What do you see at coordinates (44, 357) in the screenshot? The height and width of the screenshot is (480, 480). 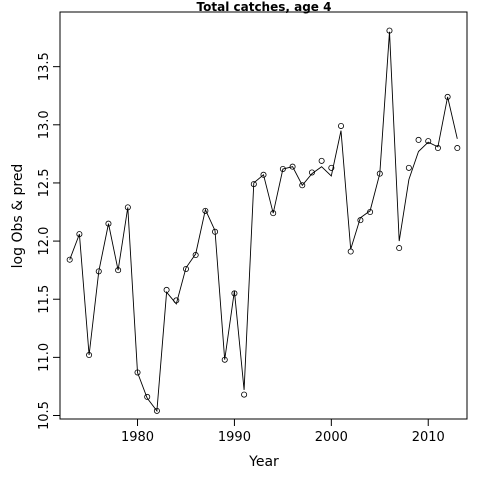 I see `y-tick-label: 11.0` at bounding box center [44, 357].